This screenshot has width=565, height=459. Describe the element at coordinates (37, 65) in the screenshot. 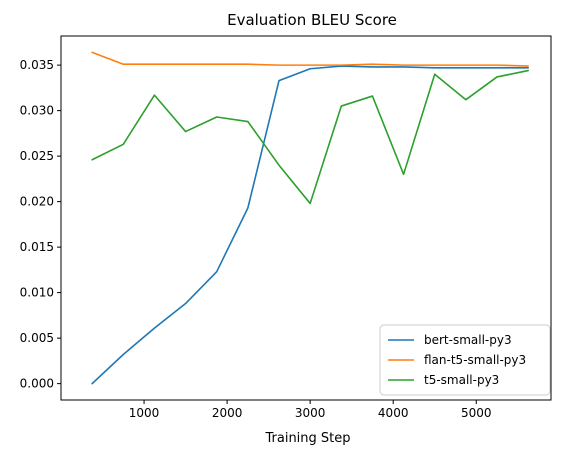

I see `y-tick-label: 0.035` at that location.